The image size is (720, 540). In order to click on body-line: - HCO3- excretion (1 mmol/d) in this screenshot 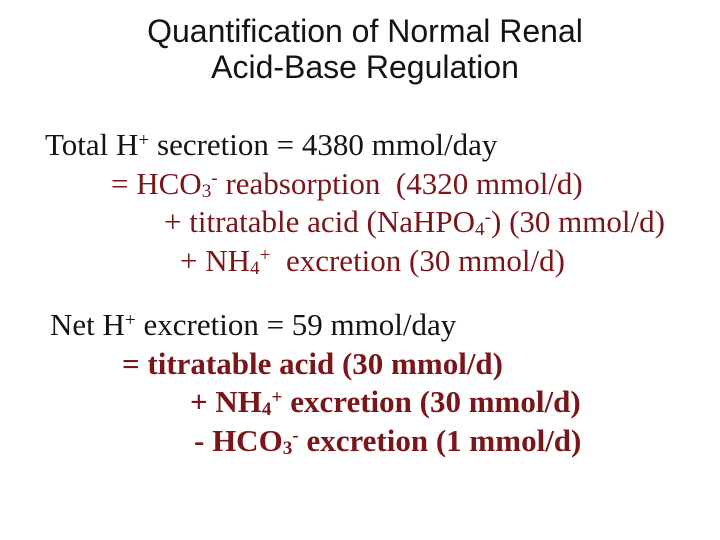, I will do `click(388, 440)`.